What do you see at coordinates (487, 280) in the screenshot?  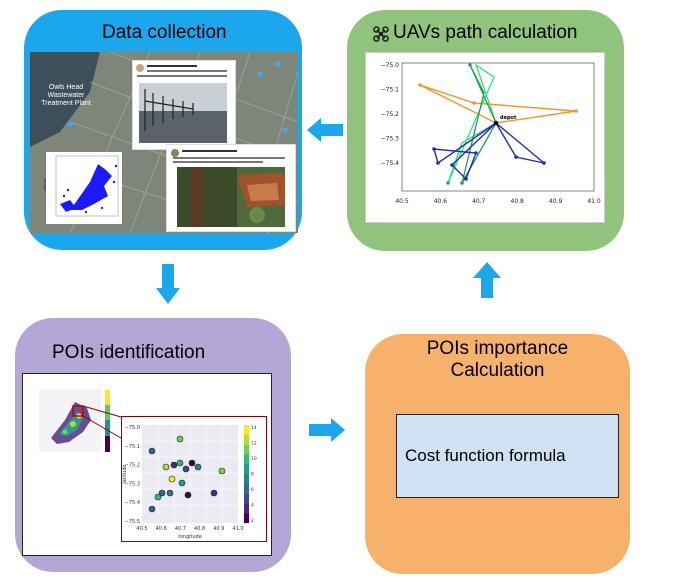 I see `arrow-up` at bounding box center [487, 280].